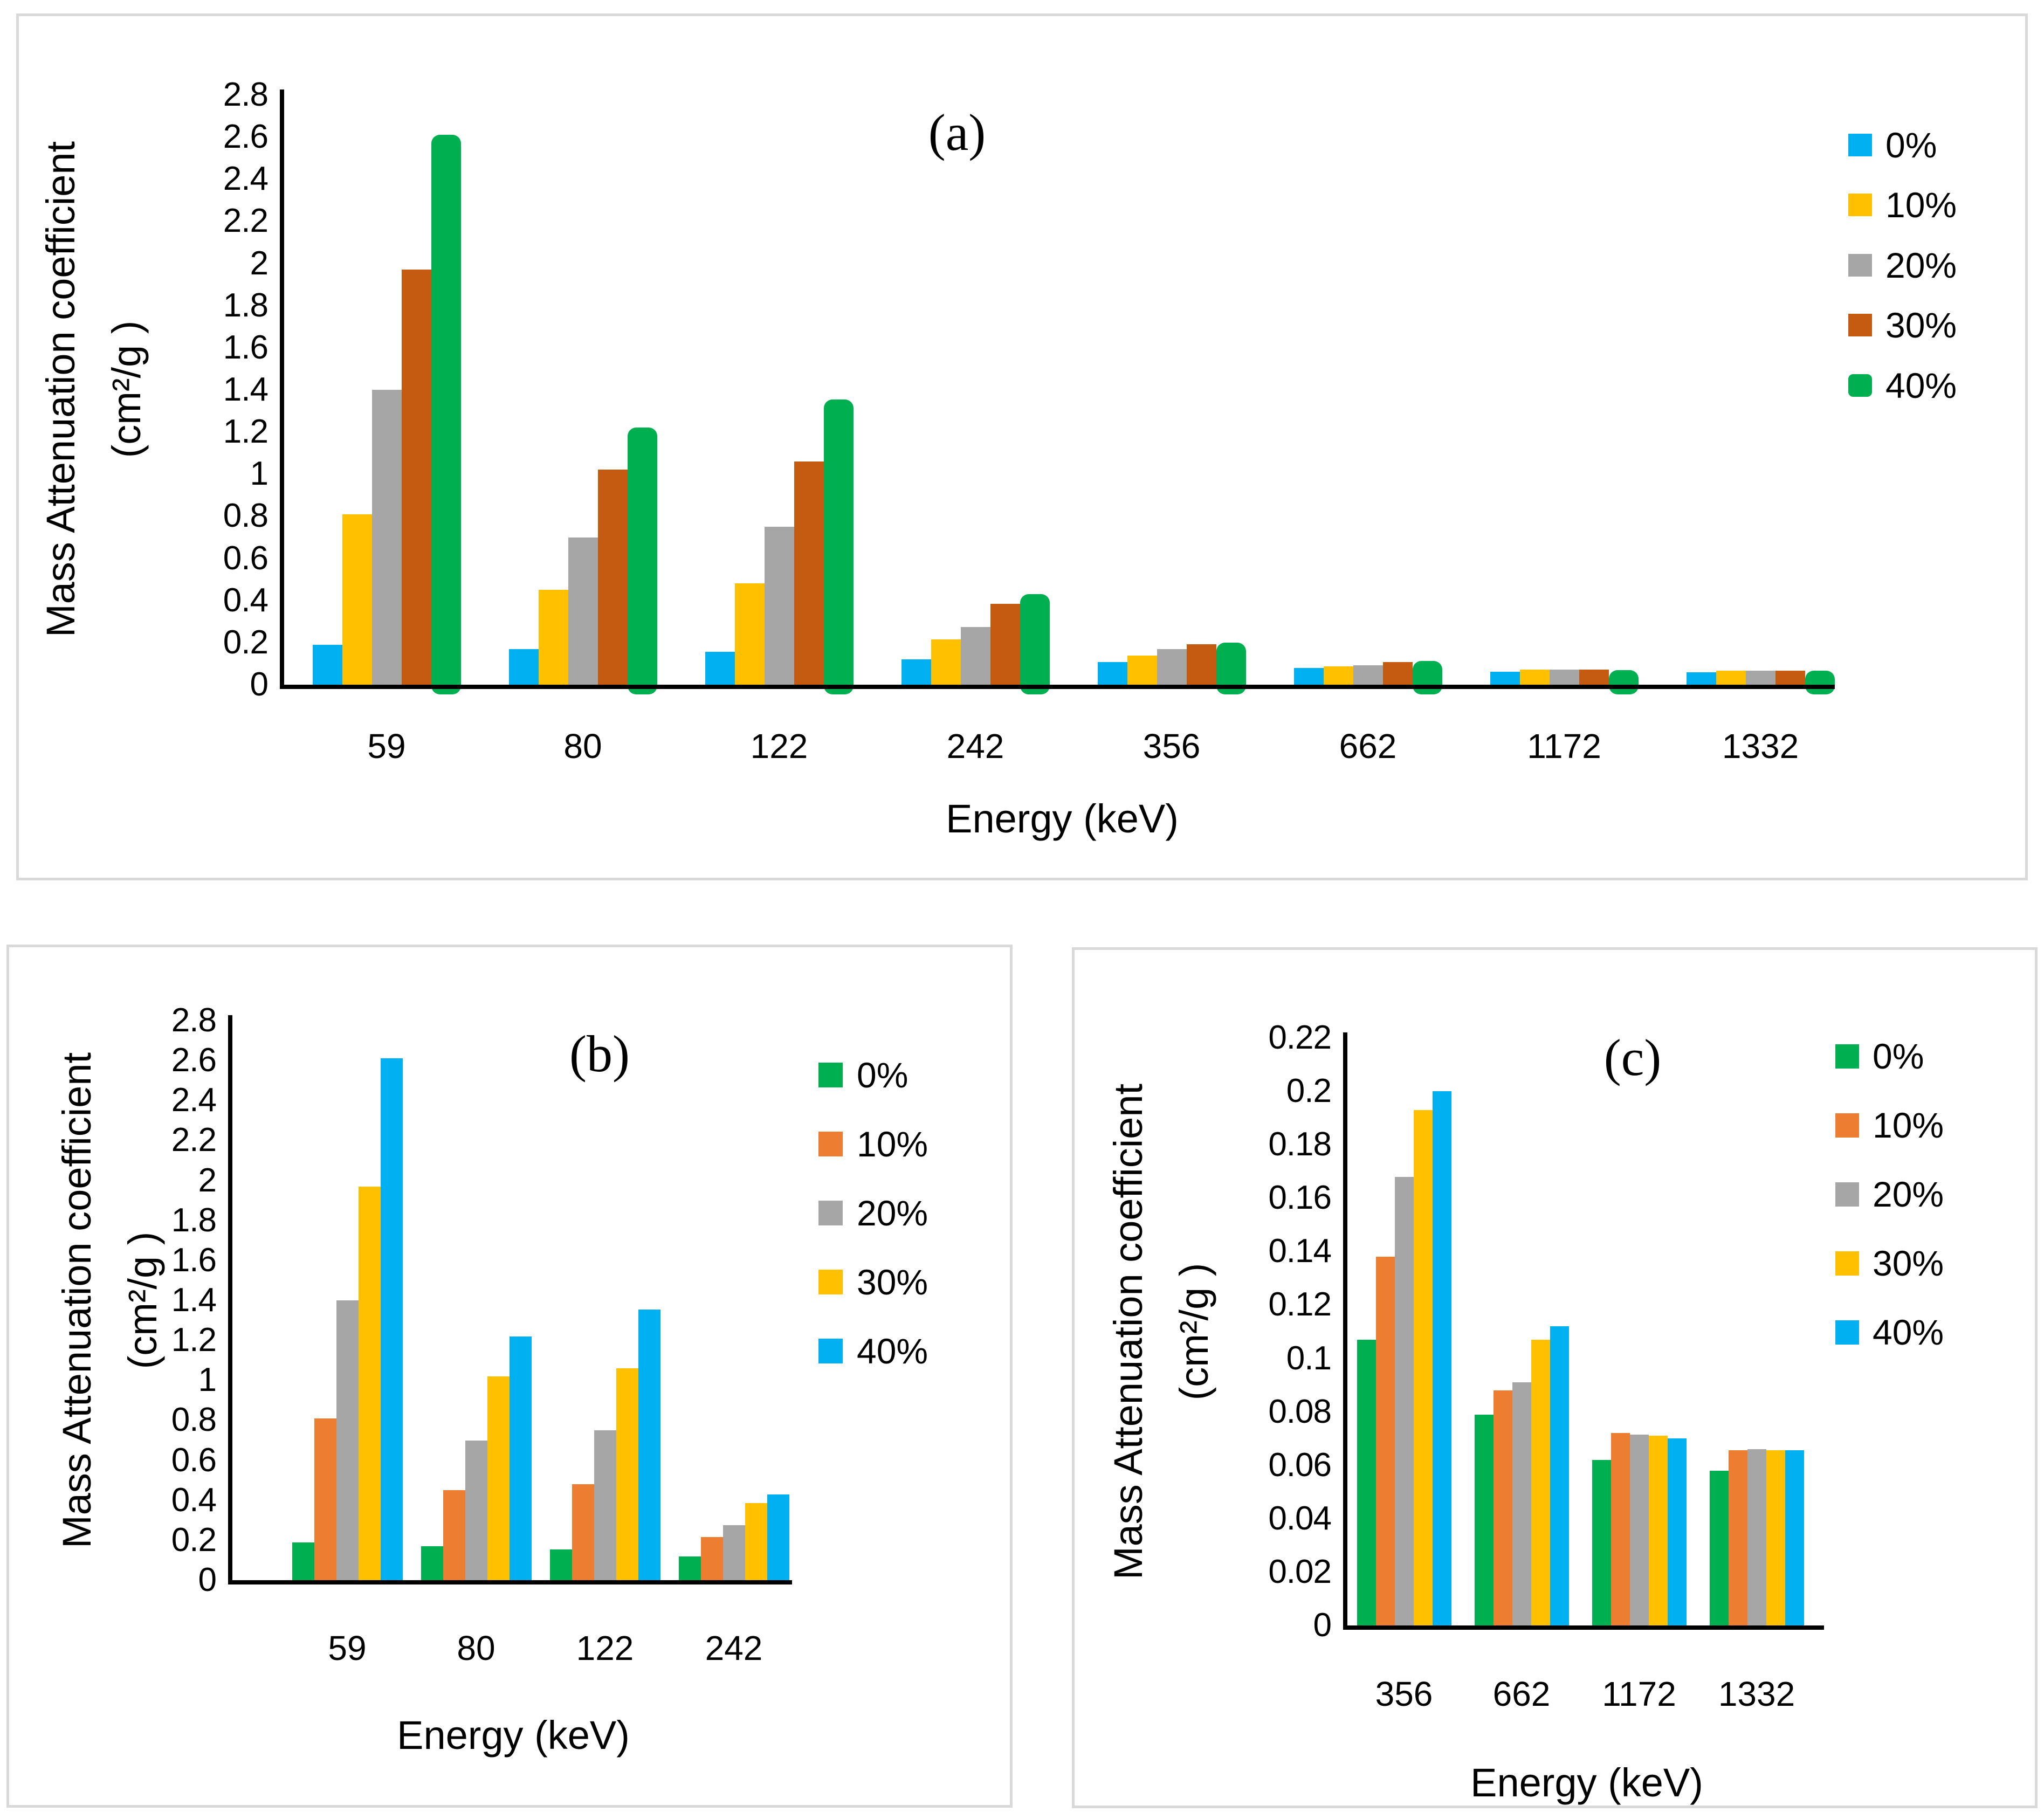 Image resolution: width=2044 pixels, height=1812 pixels. What do you see at coordinates (1300, 1198) in the screenshot?
I see `y-tick-label: 0.16` at bounding box center [1300, 1198].